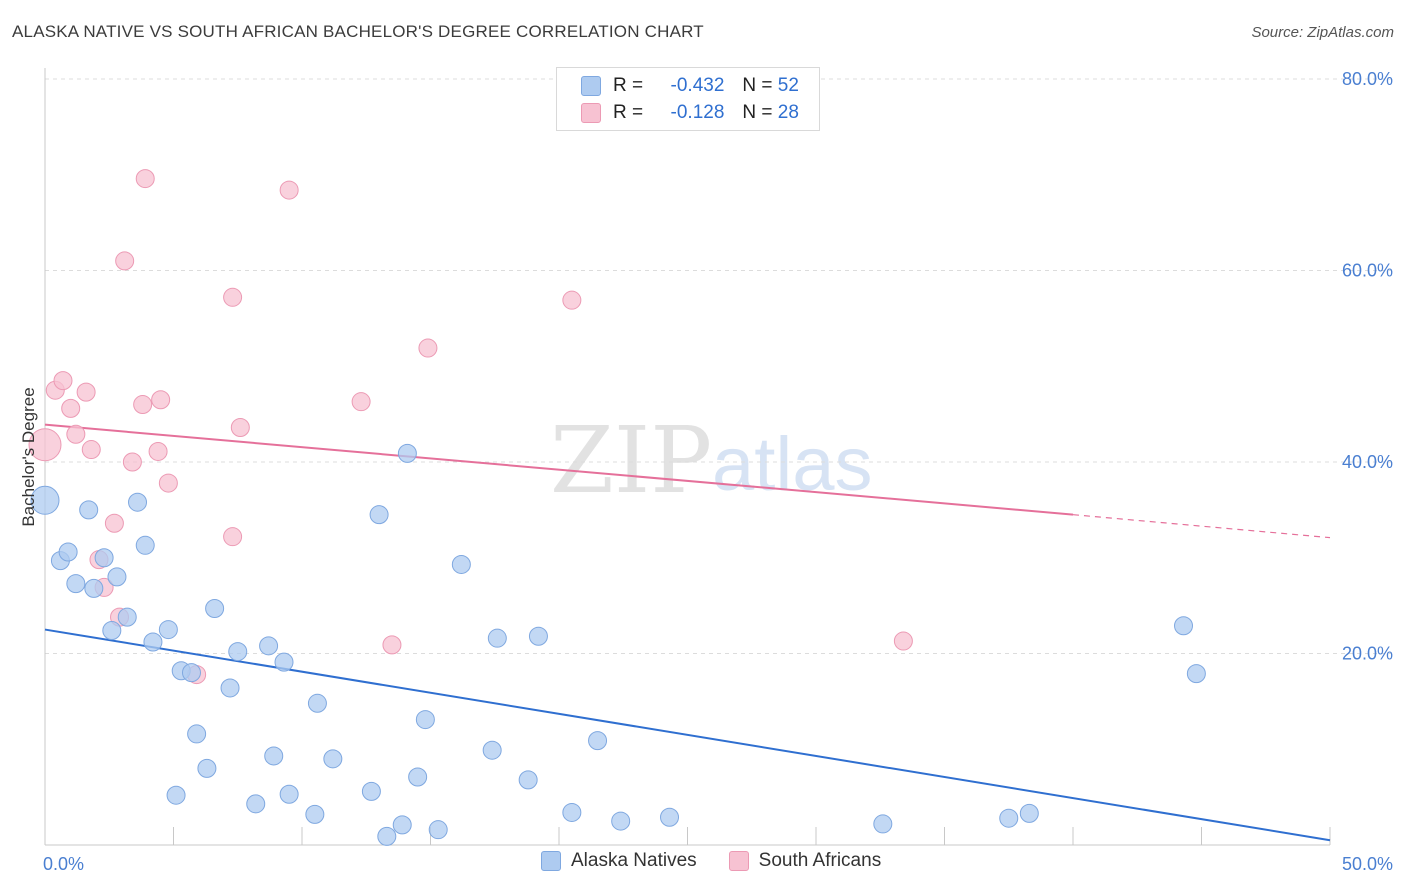  What do you see at coordinates (788, 112) in the screenshot?
I see `legend-n-value: 28` at bounding box center [788, 112].